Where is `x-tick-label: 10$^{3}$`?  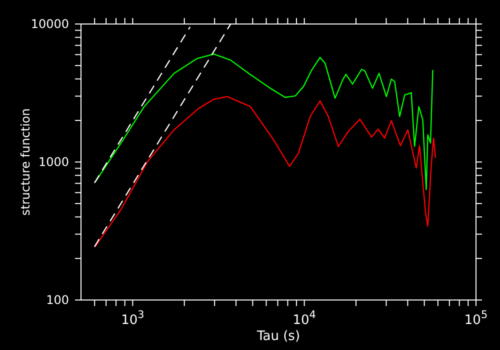 x-tick-label: 10$^{3}$ is located at coordinates (132, 318).